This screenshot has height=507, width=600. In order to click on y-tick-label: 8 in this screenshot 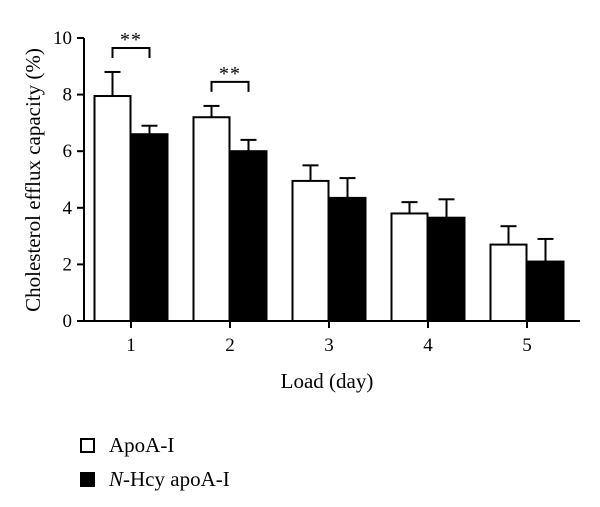, I will do `click(68, 95)`.